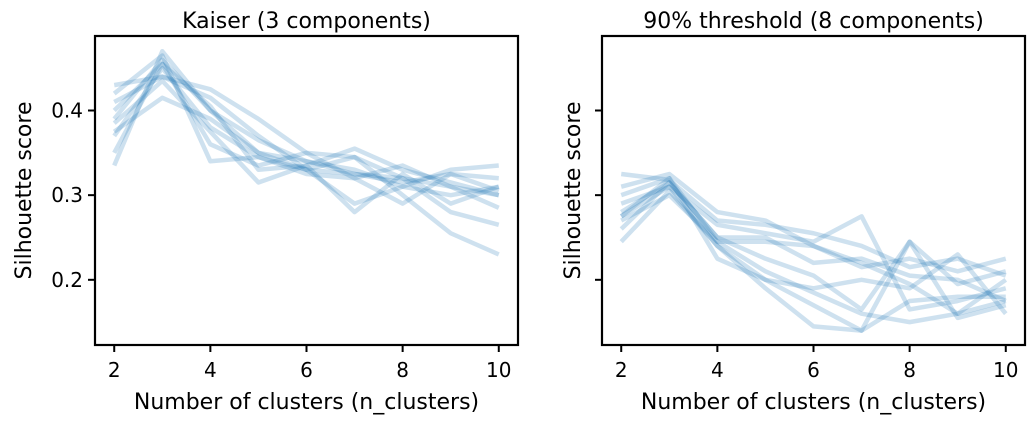  Describe the element at coordinates (67, 195) in the screenshot. I see `left-y-tick-label-0.3: 0.3` at that location.